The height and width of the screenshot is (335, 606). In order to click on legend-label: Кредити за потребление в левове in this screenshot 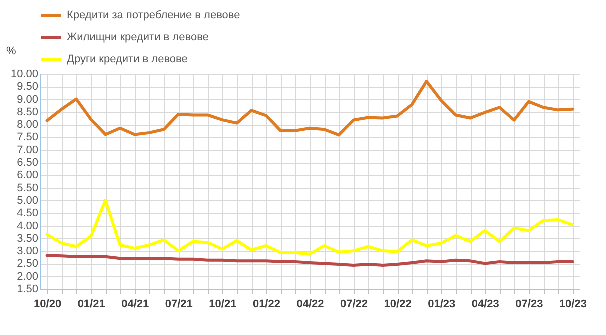, I will do `click(153, 16)`.